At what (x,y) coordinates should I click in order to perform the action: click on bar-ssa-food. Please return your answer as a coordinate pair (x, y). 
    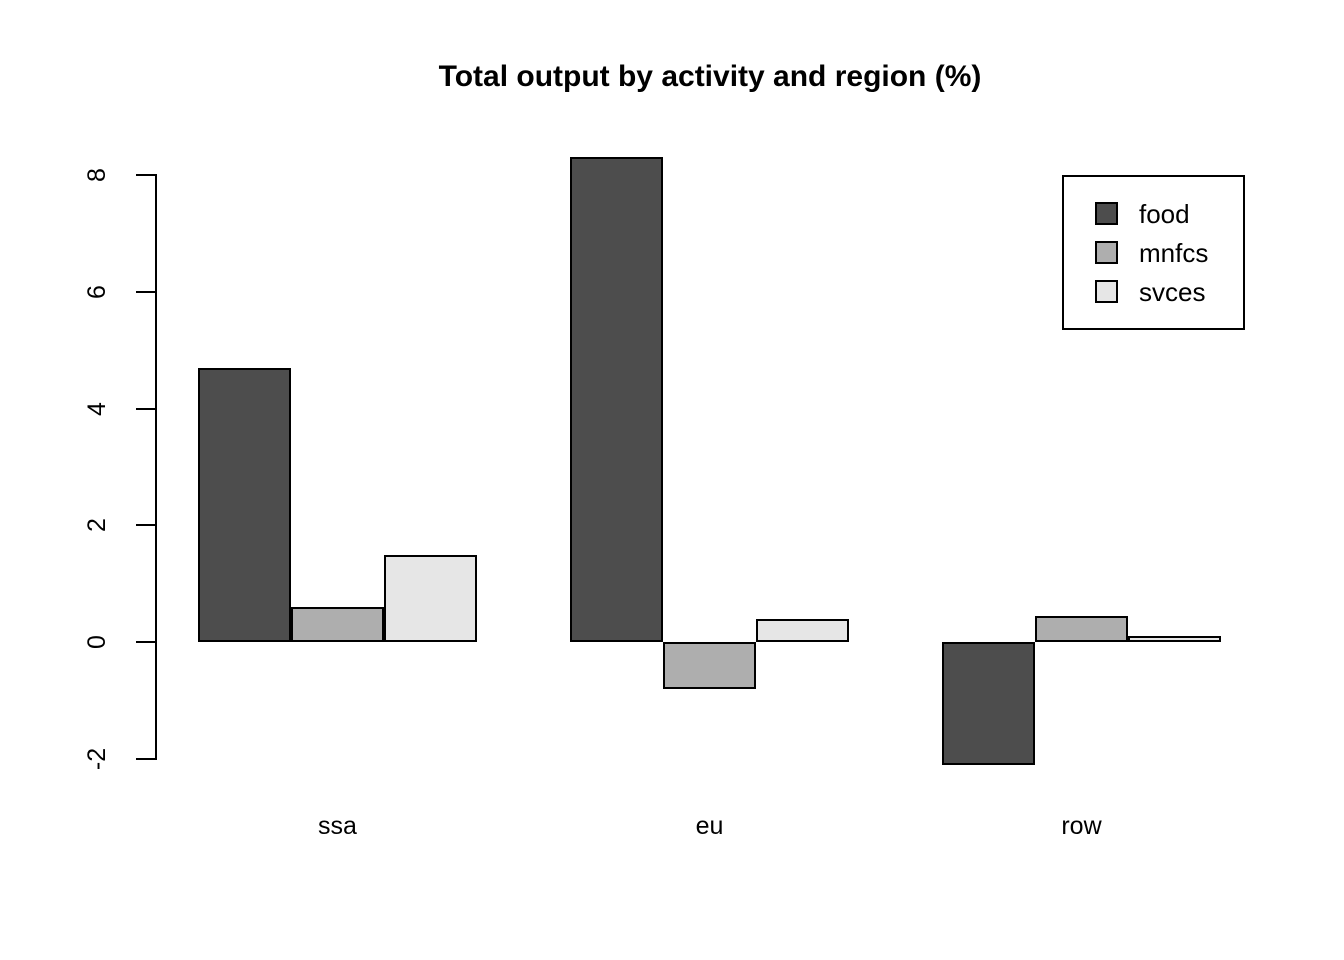
    Looking at the image, I should click on (244, 505).